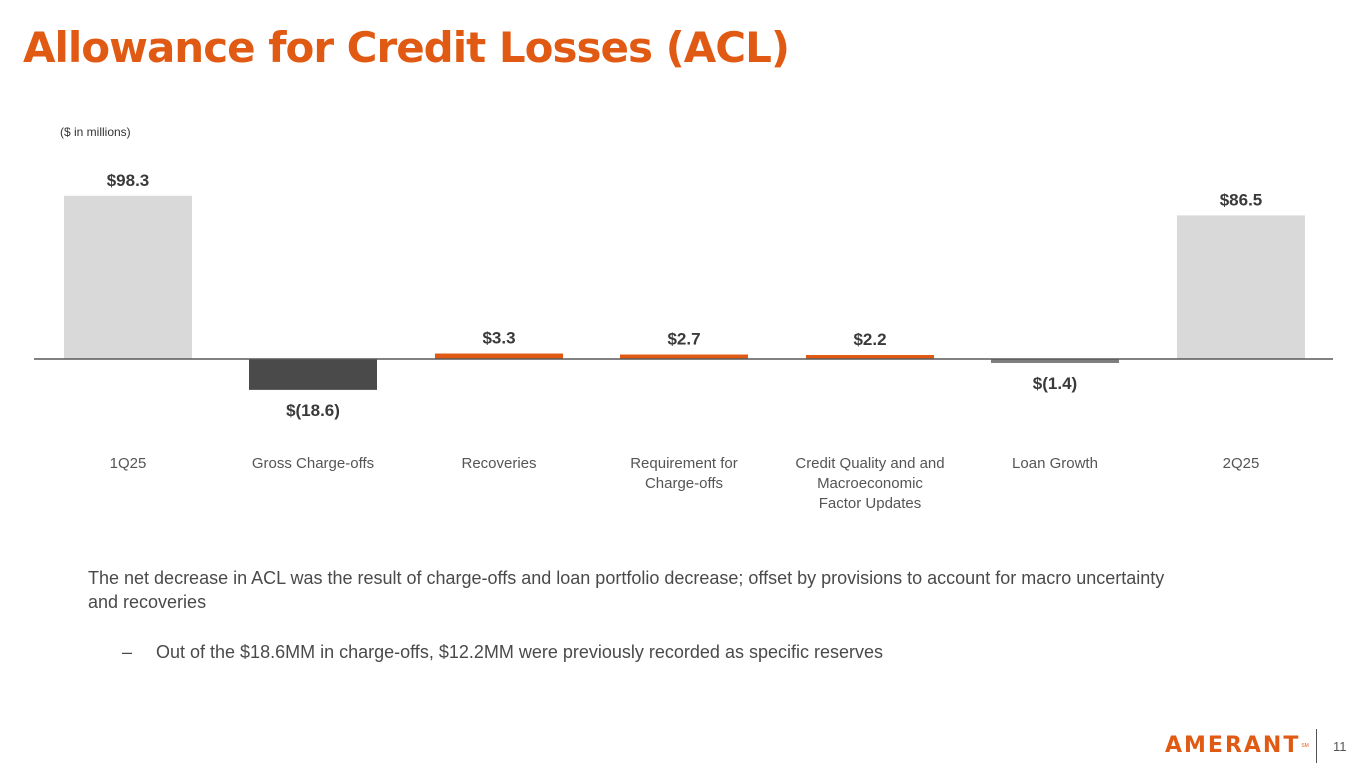 This screenshot has height=768, width=1365. Describe the element at coordinates (684, 474) in the screenshot. I see `category-label-3: Requirement for Charge-offs` at that location.